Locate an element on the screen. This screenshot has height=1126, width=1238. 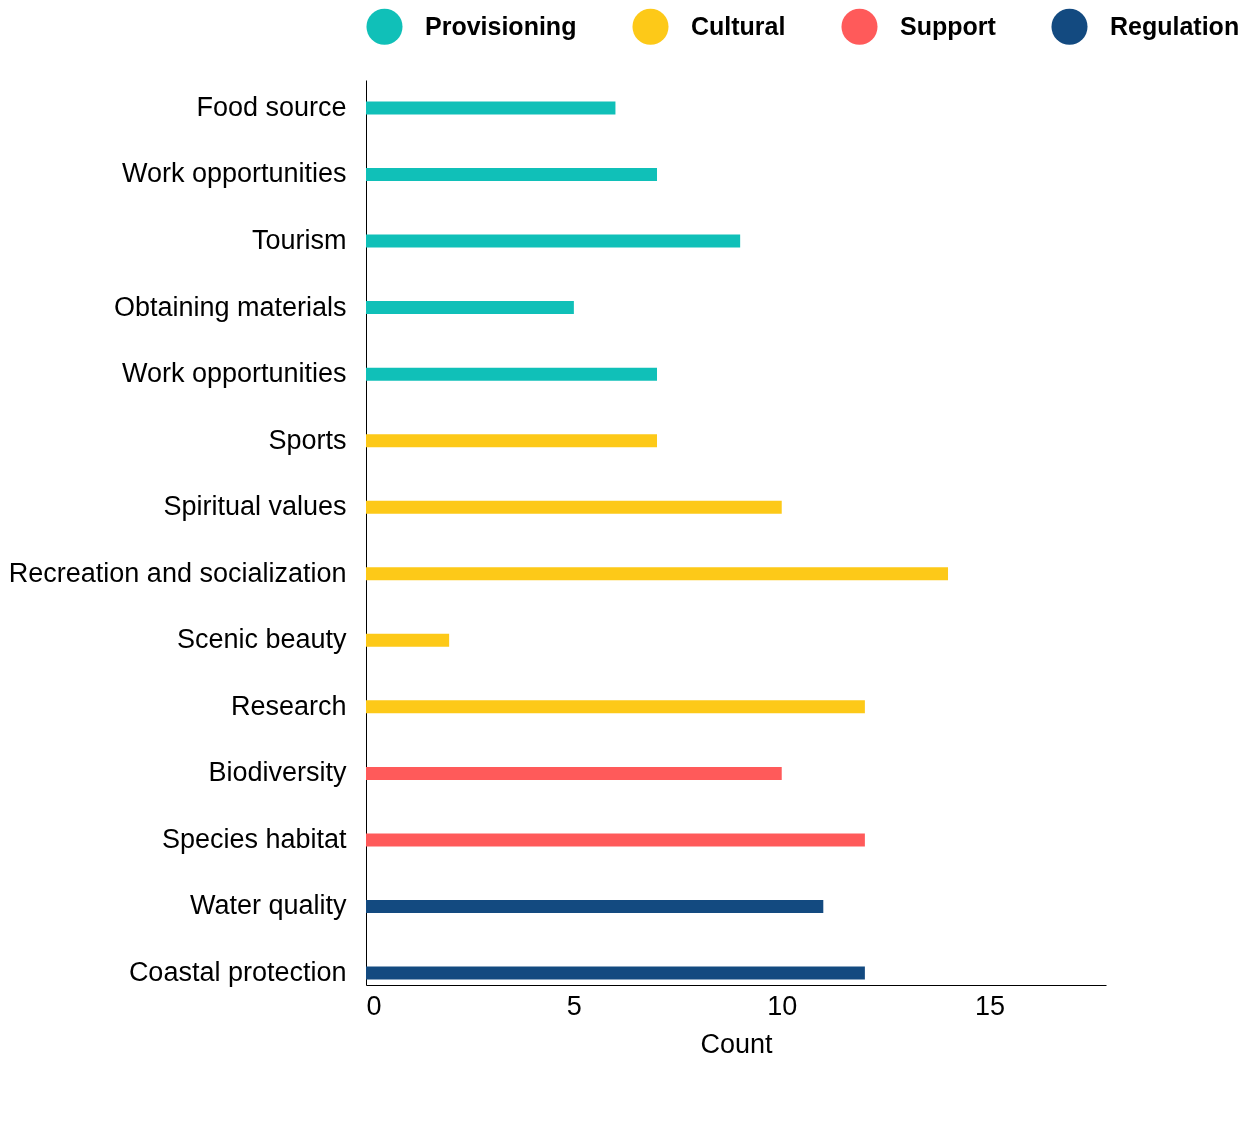
y-tick-label: Recreation and socialization is located at coordinates (177, 572).